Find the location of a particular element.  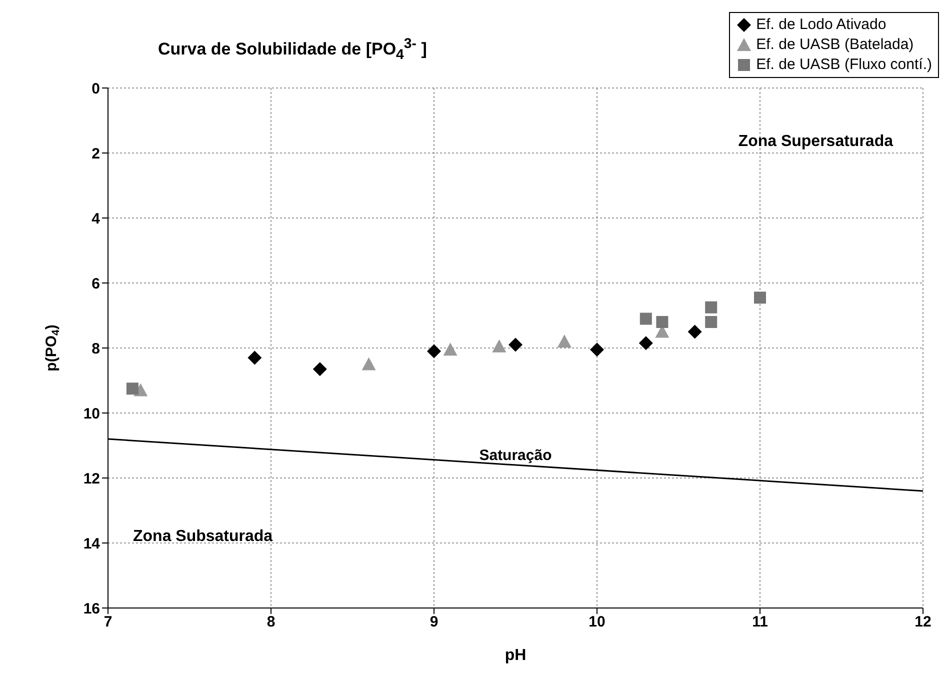

y-tick-label: 16 is located at coordinates (91, 609).